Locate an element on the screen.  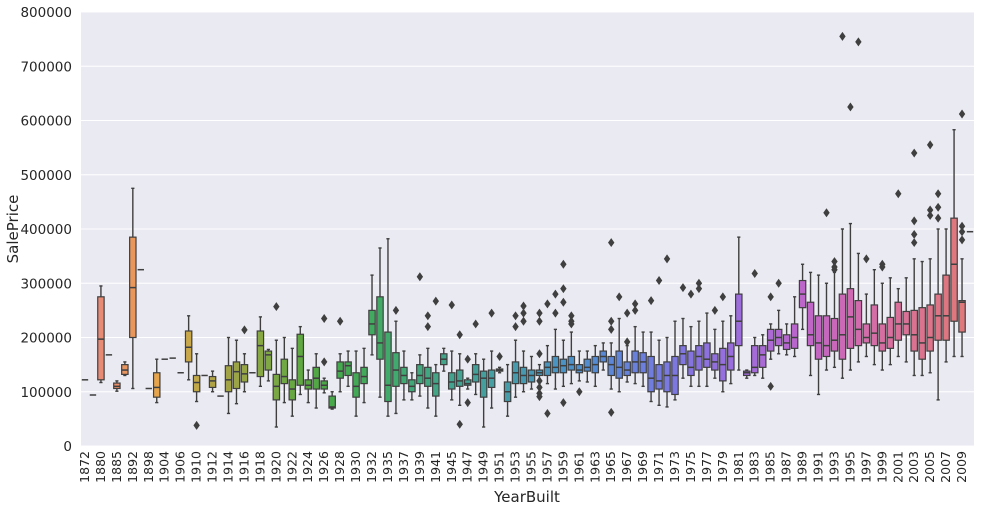
box-1950 is located at coordinates (491, 358).